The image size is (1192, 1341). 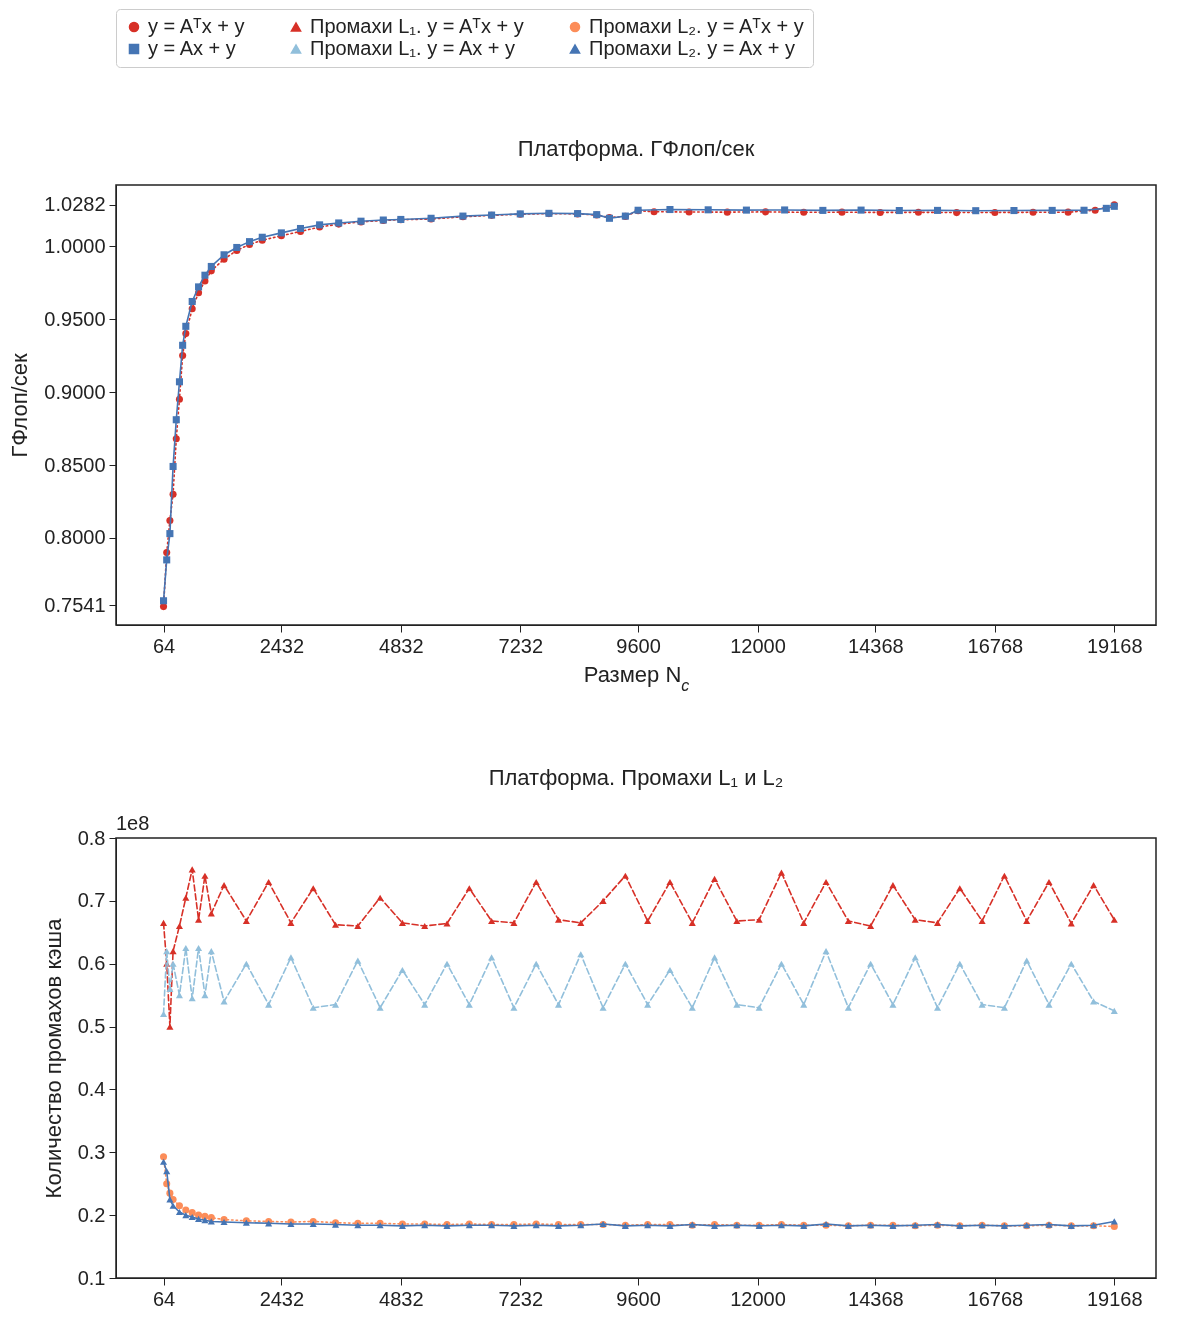 I want to click on y-tick-label: 0.1, so click(x=91, y=1277).